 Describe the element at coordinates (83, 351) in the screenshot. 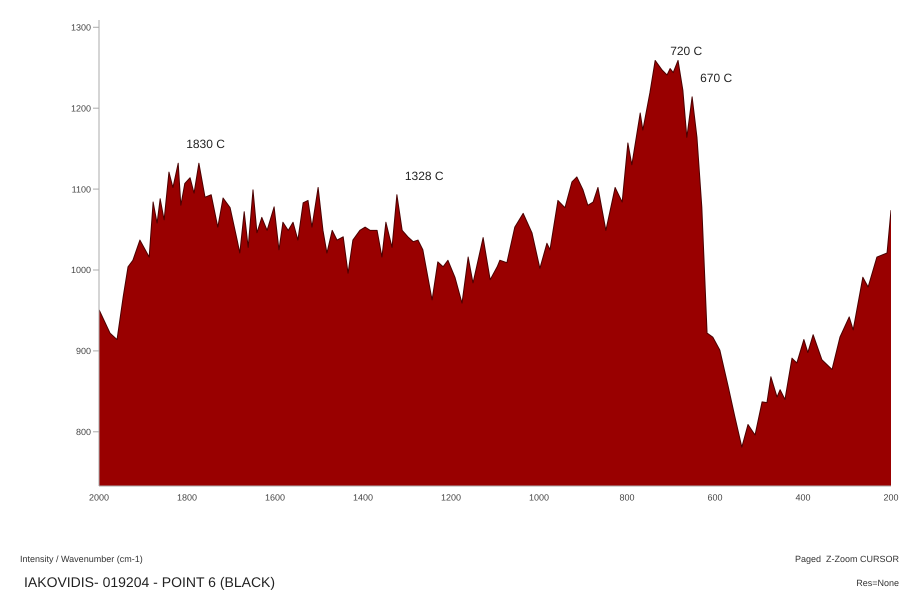

I see `y-tick-label: 900` at that location.